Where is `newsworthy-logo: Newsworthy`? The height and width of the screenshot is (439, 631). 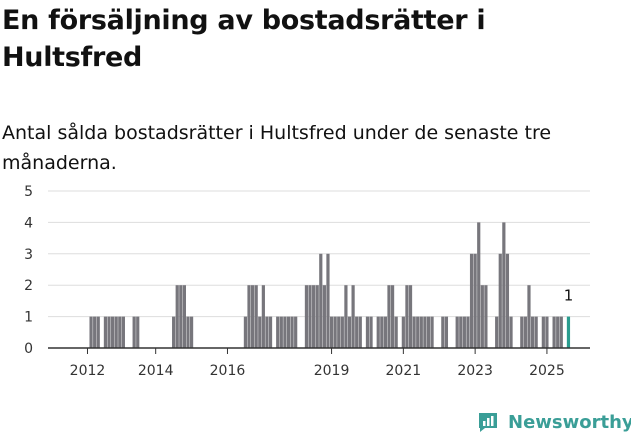 newsworthy-logo: Newsworthy is located at coordinates (553, 422).